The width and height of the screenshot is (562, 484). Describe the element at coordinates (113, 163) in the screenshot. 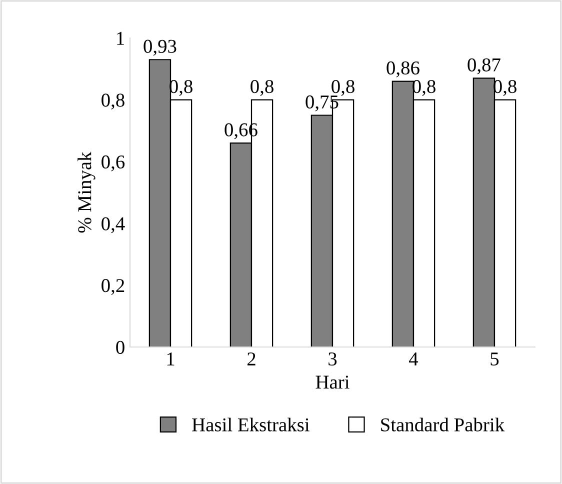

I see `y-tick-label: 0,6` at that location.